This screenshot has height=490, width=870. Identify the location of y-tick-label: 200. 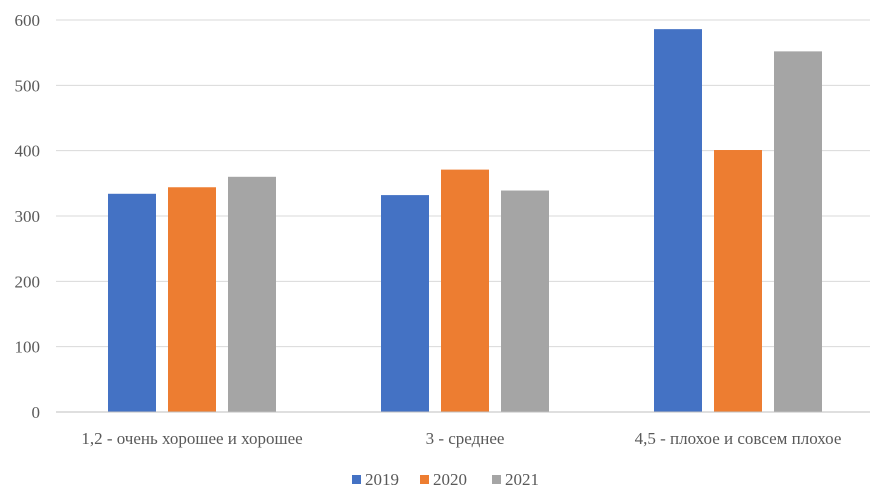
(28, 281).